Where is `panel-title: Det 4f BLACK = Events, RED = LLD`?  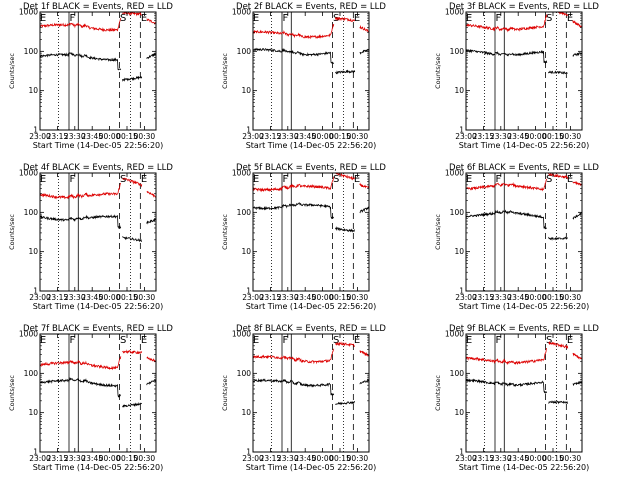 panel-title: Det 4f BLACK = Events, RED = LLD is located at coordinates (98, 168).